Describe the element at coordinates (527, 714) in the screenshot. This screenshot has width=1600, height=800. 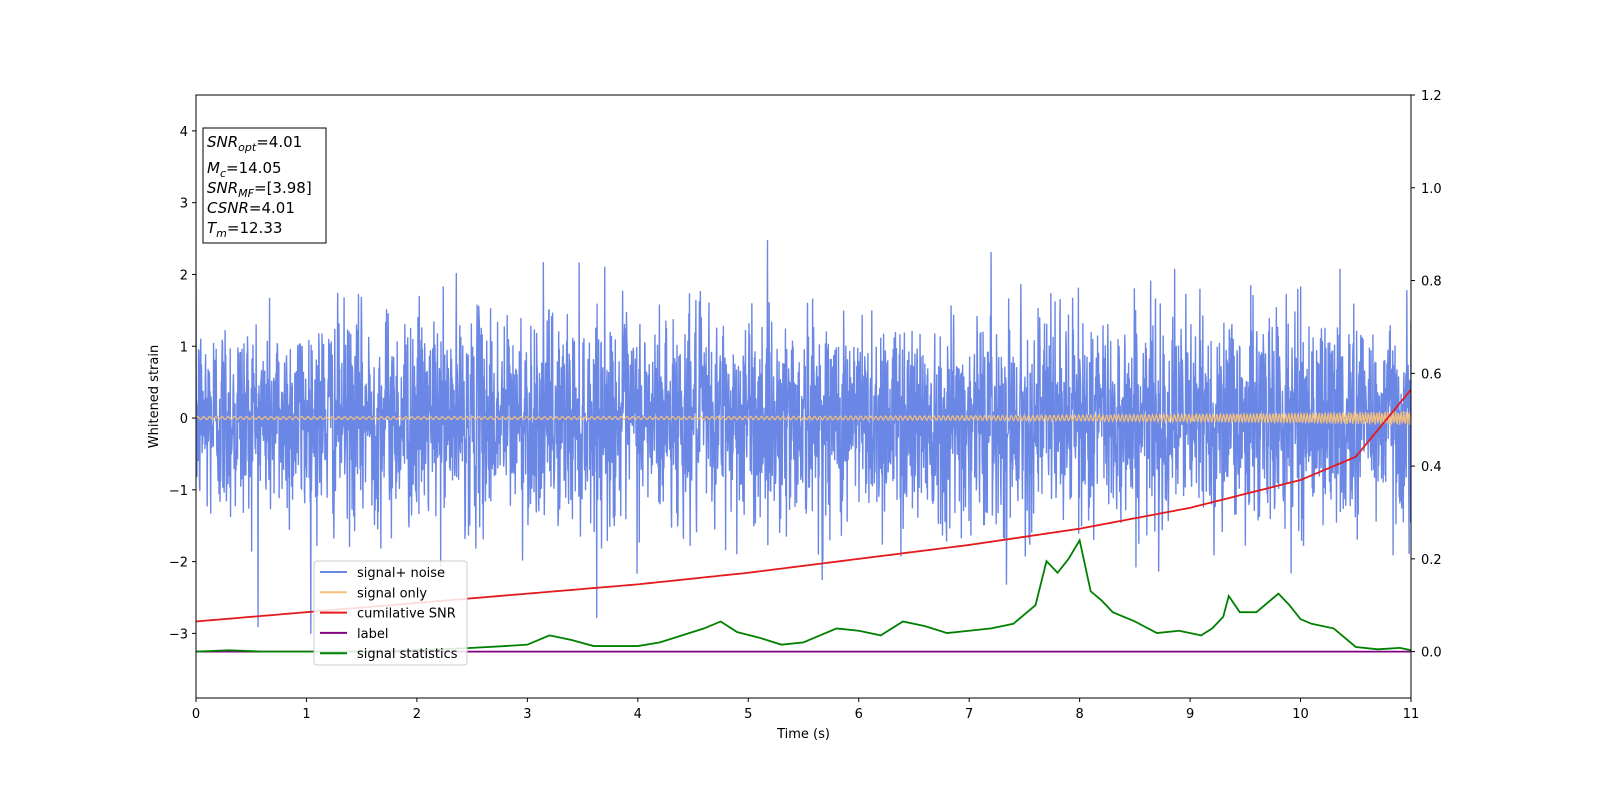
I see `x-tick-label: 3` at that location.